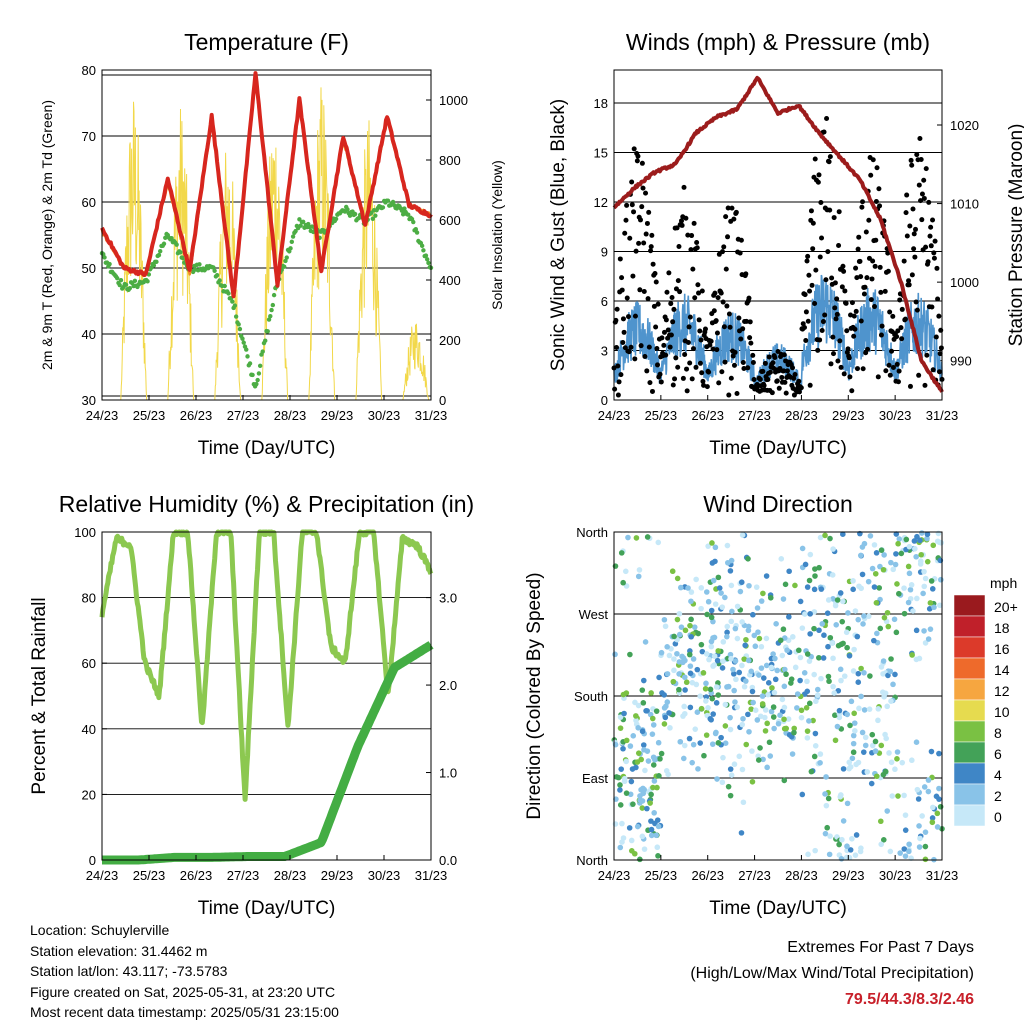  What do you see at coordinates (969, 752) in the screenshot?
I see `legend-swatch` at bounding box center [969, 752].